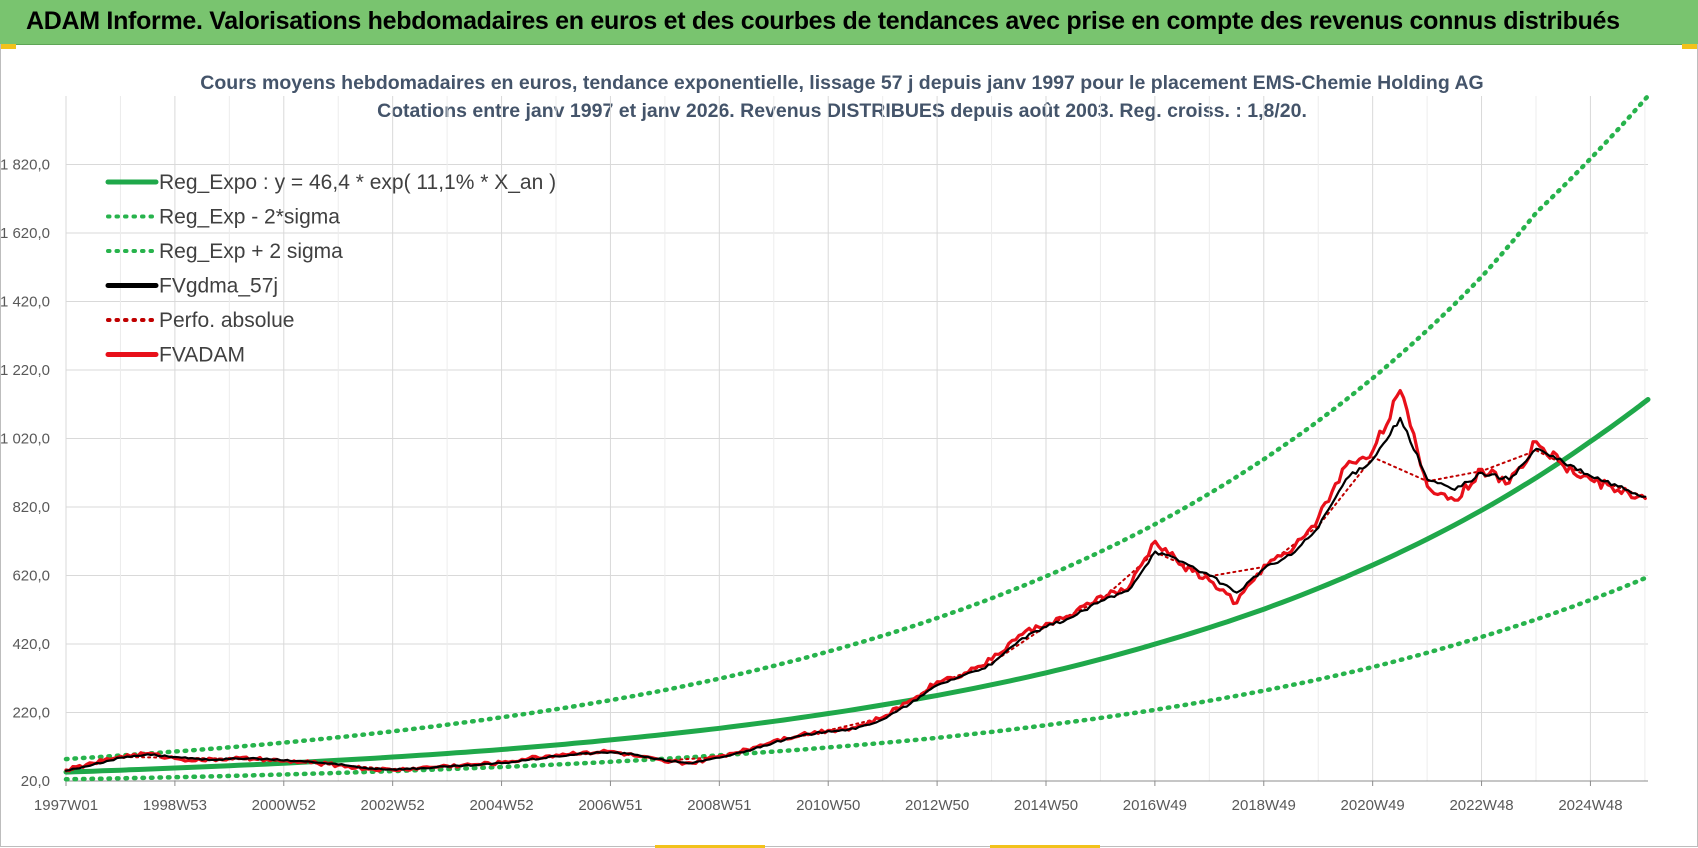 The width and height of the screenshot is (1698, 848). I want to click on x-tick-label: 2006W51, so click(610, 805).